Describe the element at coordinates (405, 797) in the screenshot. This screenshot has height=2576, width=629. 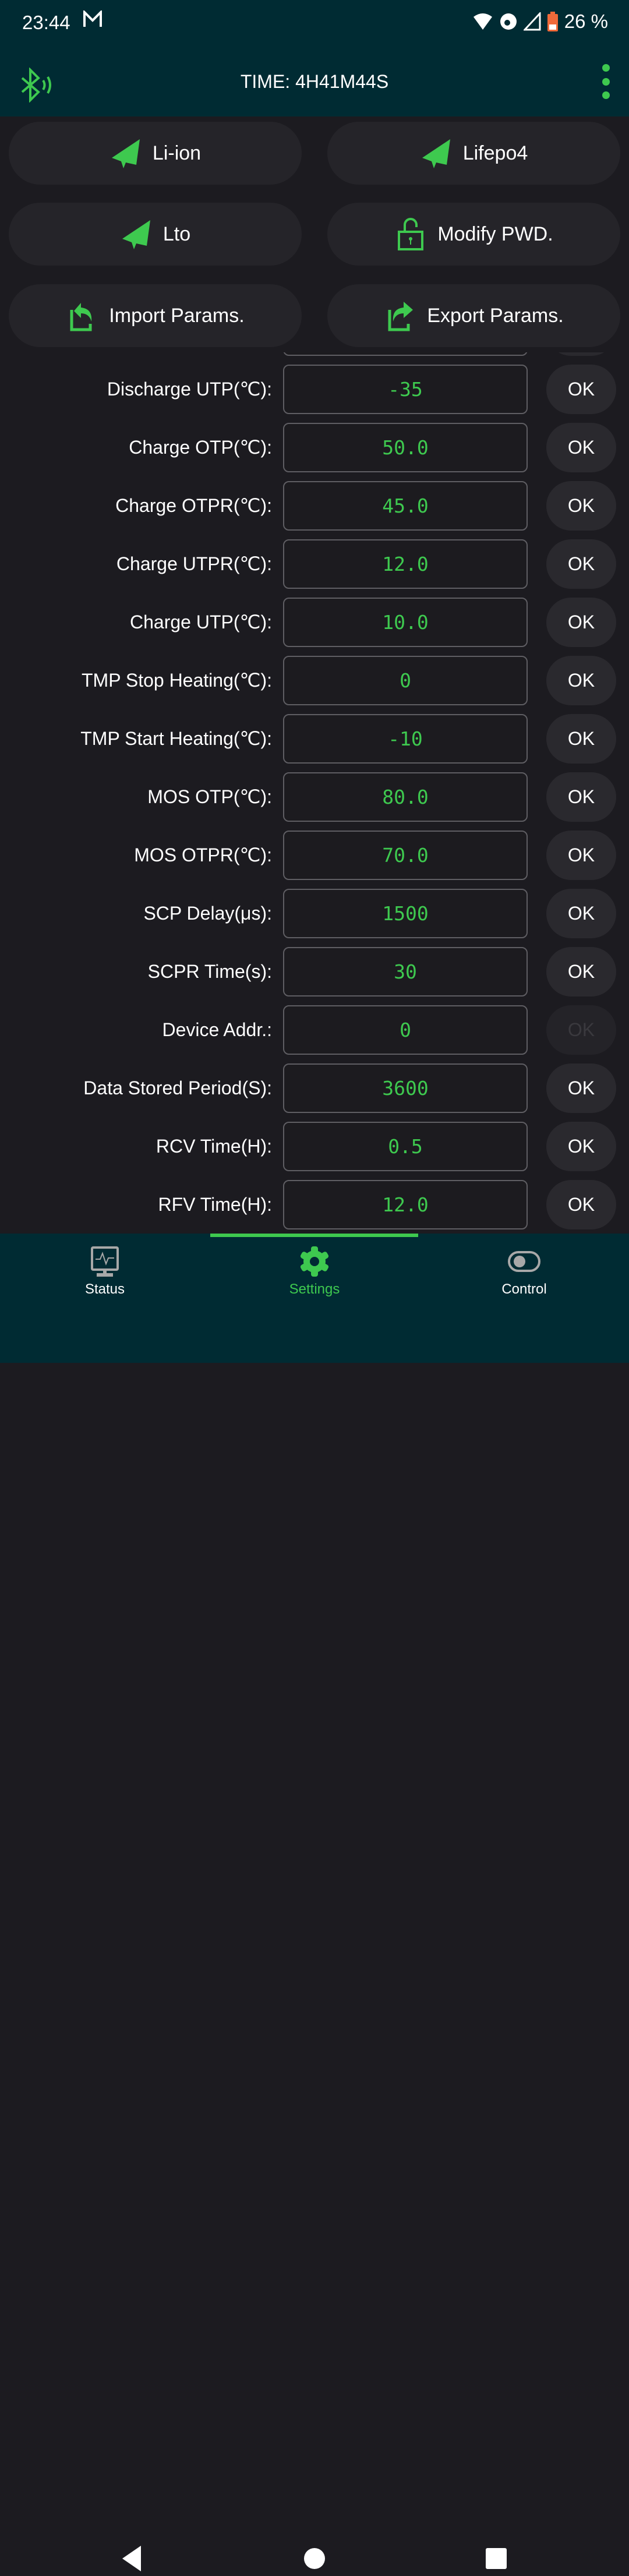
I see `param-value-input: 80.0` at that location.